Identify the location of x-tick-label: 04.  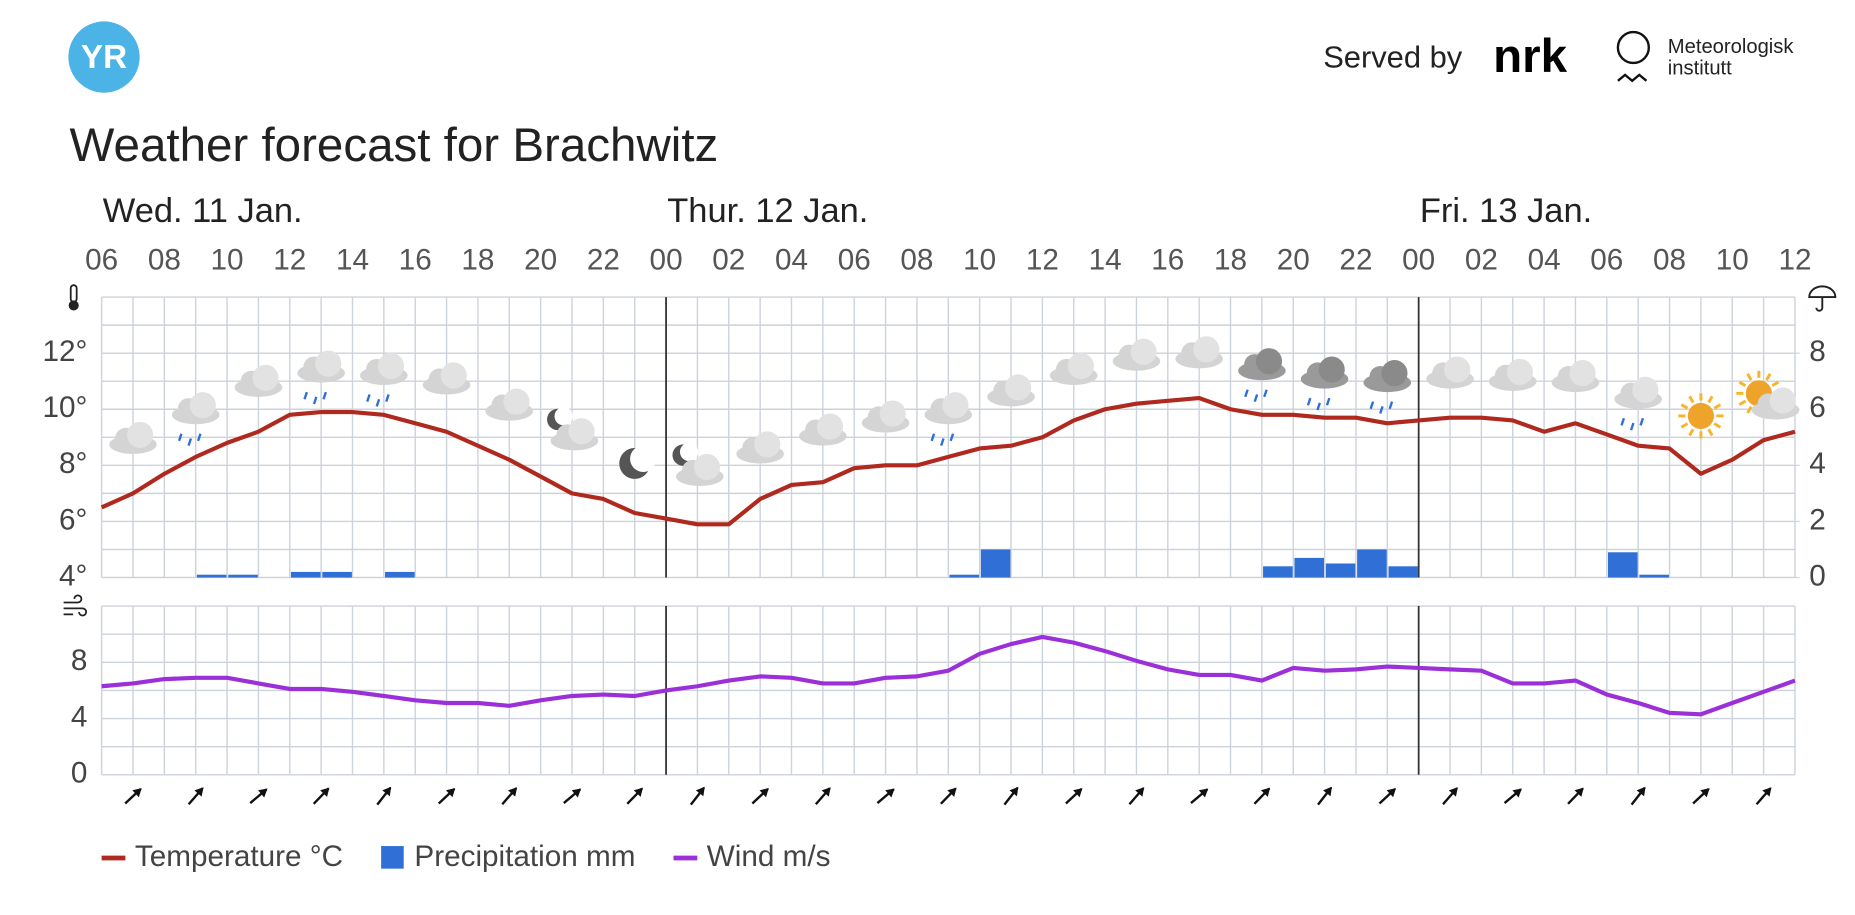
(1544, 259).